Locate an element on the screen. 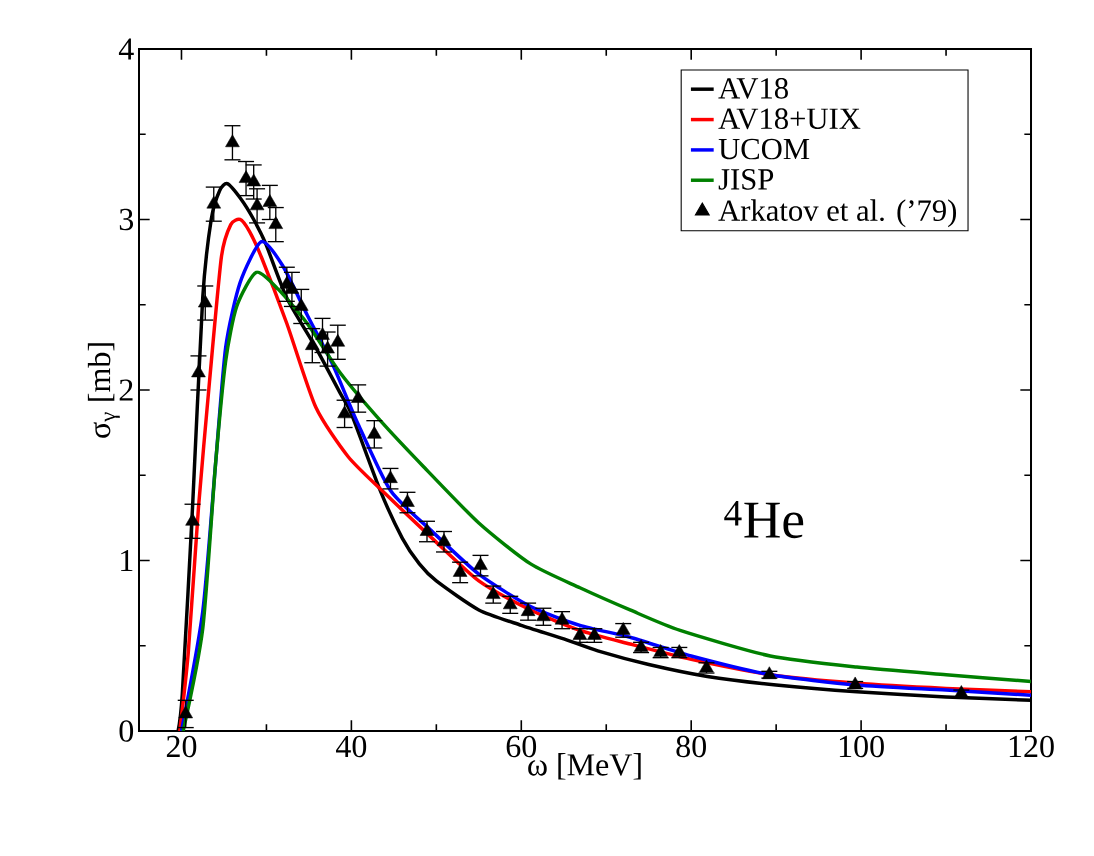 The image size is (1094, 856). legend-label: AV18 is located at coordinates (753, 88).